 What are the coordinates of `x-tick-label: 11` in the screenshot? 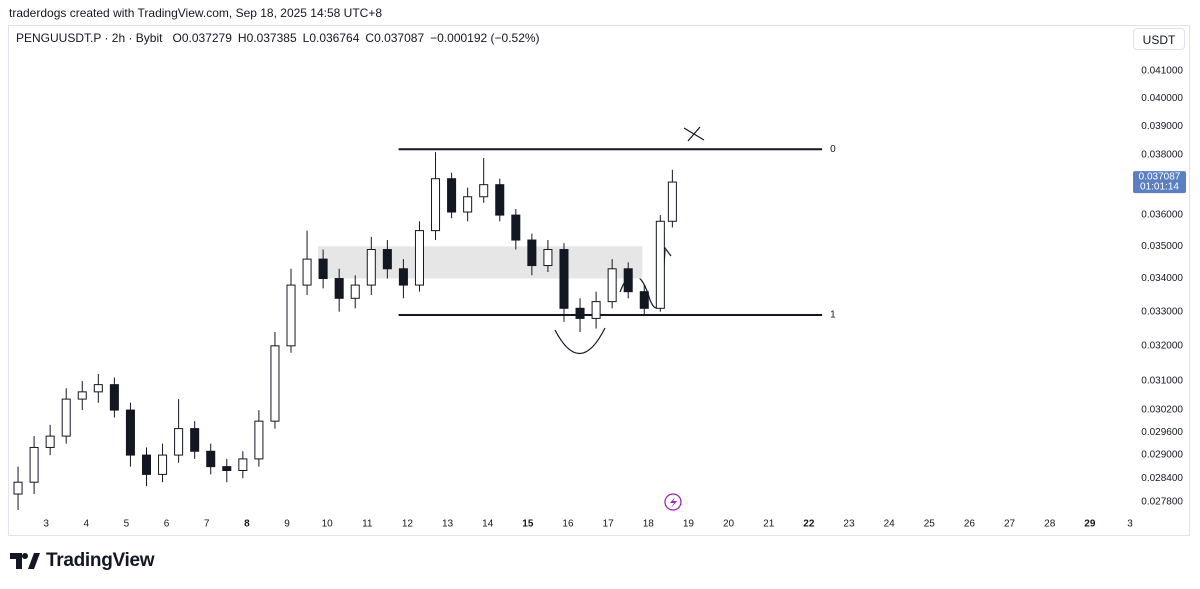 It's located at (367, 524).